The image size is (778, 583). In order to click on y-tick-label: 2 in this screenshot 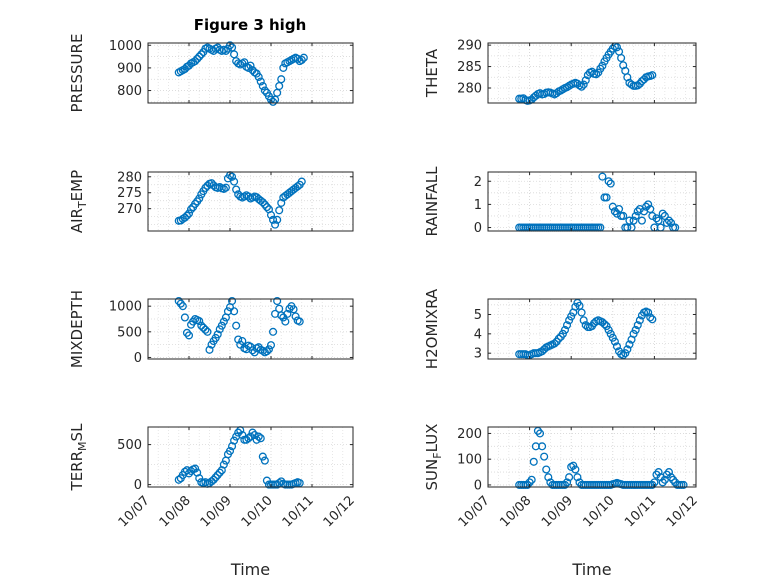, I will do `click(478, 182)`.